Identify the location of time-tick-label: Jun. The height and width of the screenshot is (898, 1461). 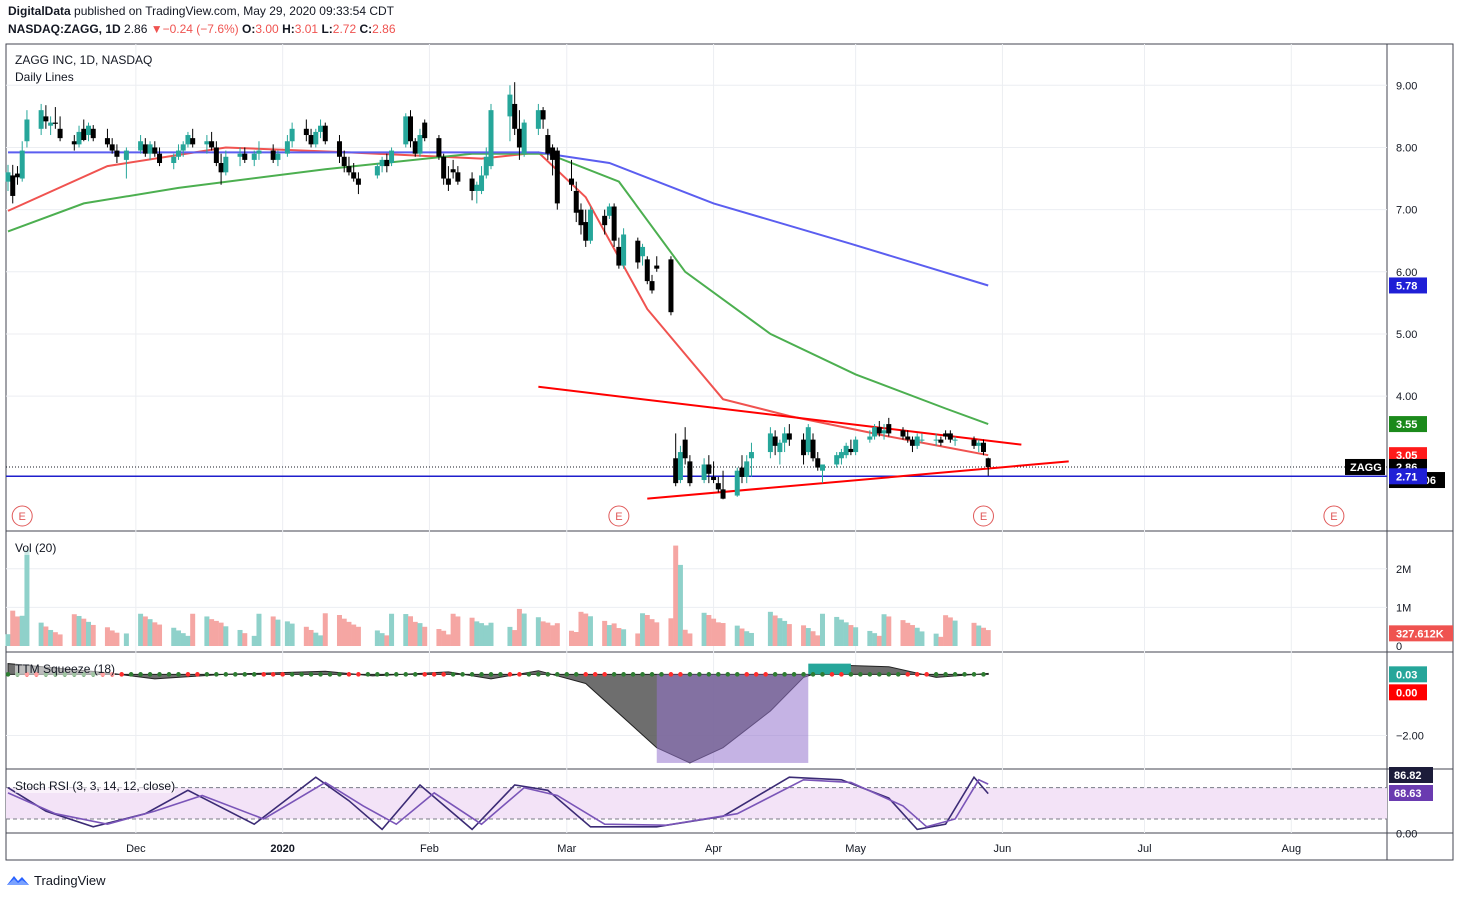
(1003, 849).